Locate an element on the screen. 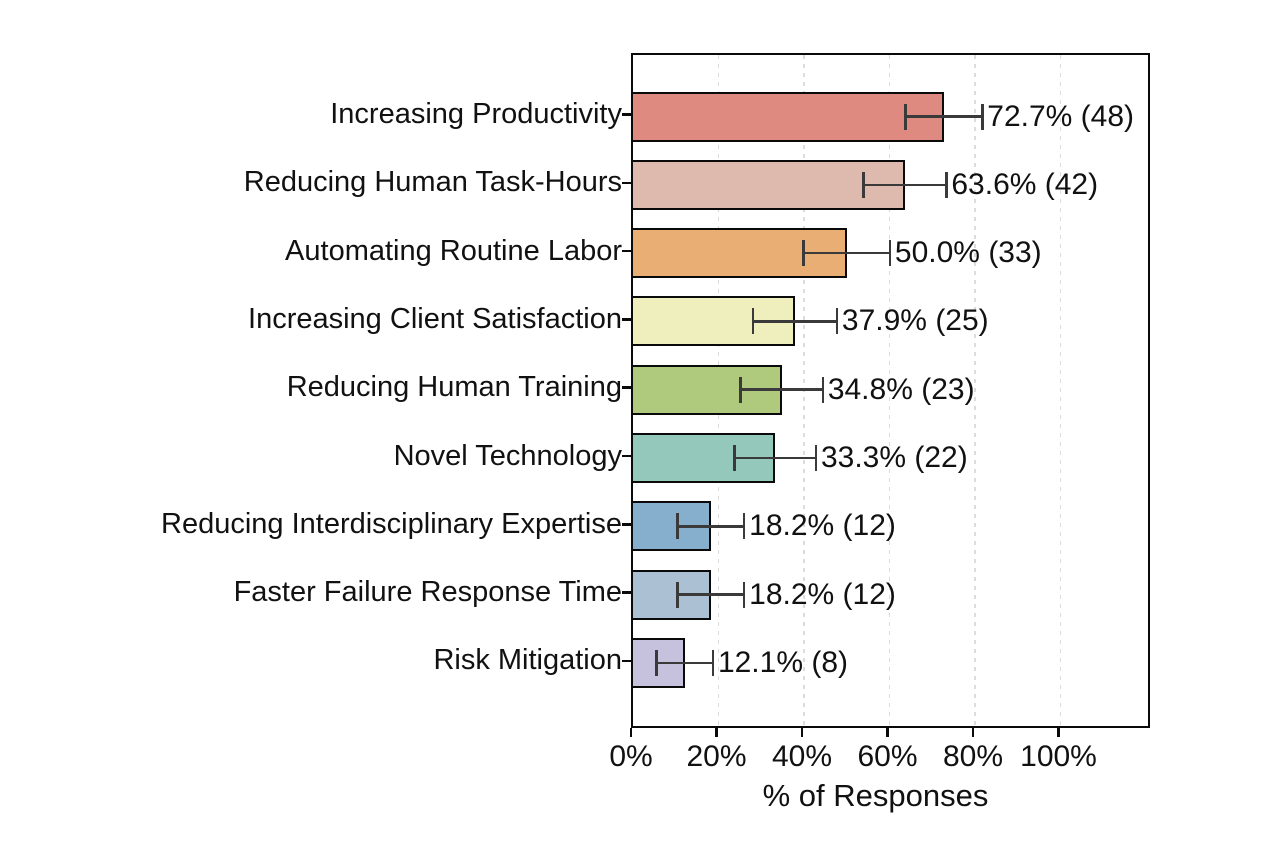 This screenshot has height=853, width=1280. x-axis-tick-label: 60% is located at coordinates (887, 756).